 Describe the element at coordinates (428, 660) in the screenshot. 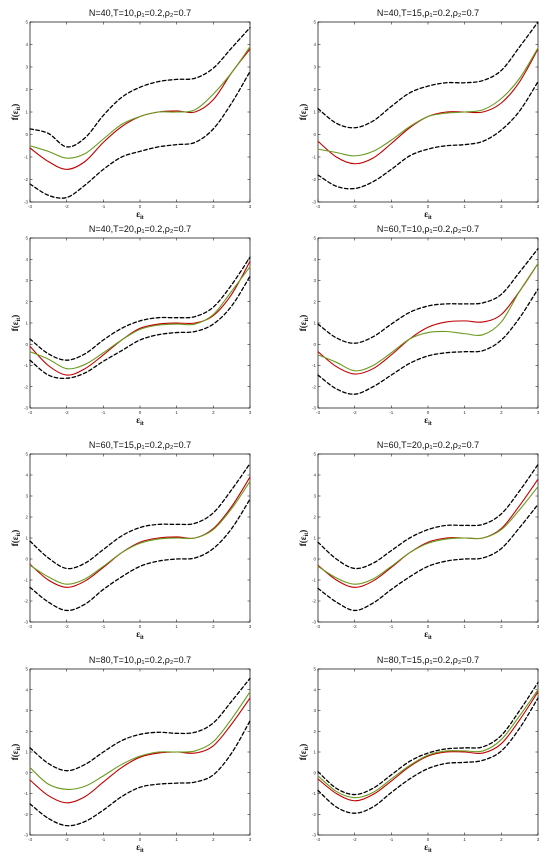

I see `panel-title: N=80,T=15,ρ₁=0.2,ρ₂=0.7` at that location.